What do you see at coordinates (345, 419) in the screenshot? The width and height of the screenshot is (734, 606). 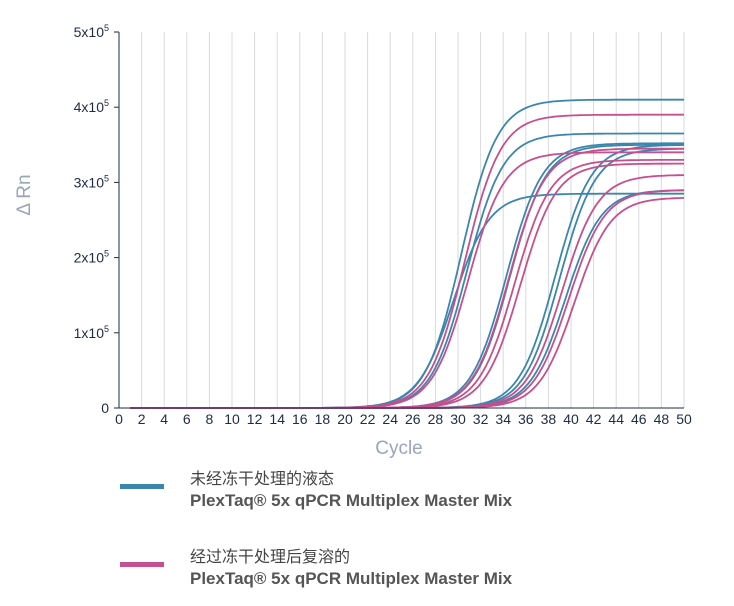 I see `x-tick-label: 20` at bounding box center [345, 419].